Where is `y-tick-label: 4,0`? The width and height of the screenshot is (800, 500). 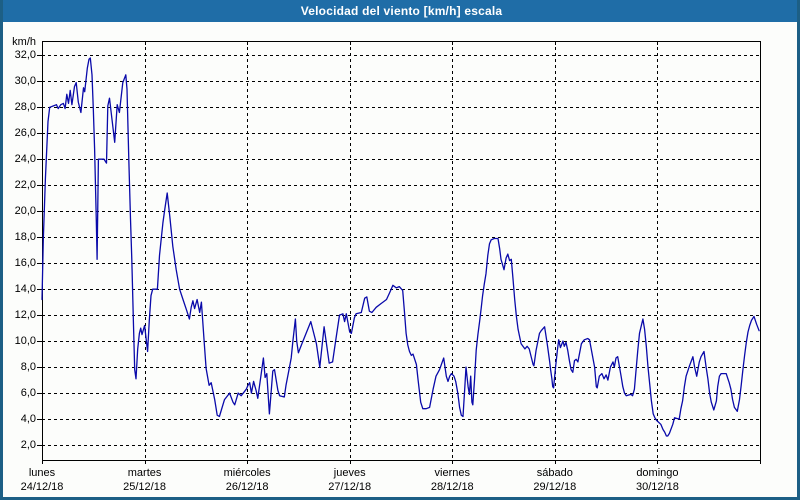
y-tick-label: 4,0 is located at coordinates (28, 419).